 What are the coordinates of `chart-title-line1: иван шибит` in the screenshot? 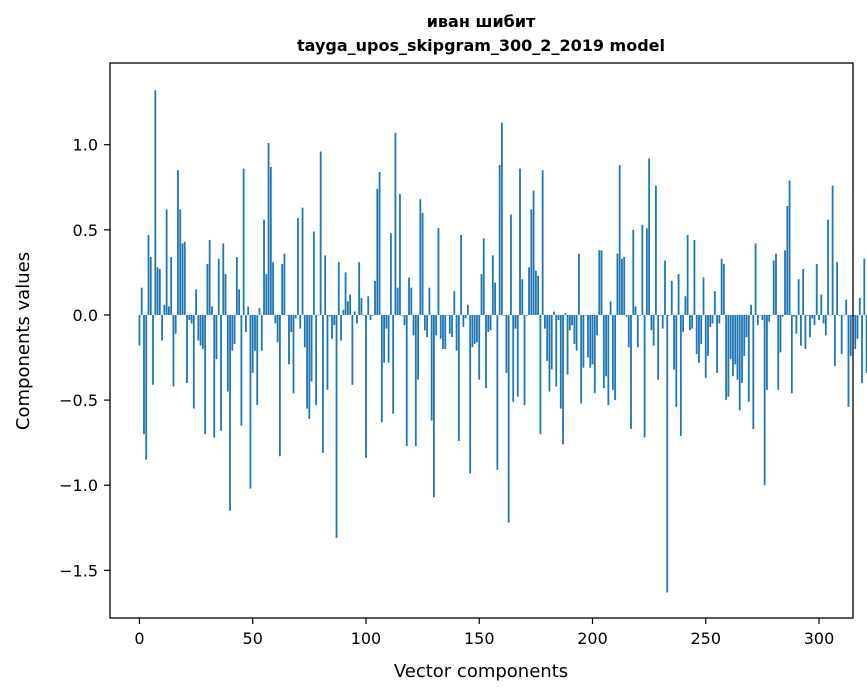 It's located at (481, 21).